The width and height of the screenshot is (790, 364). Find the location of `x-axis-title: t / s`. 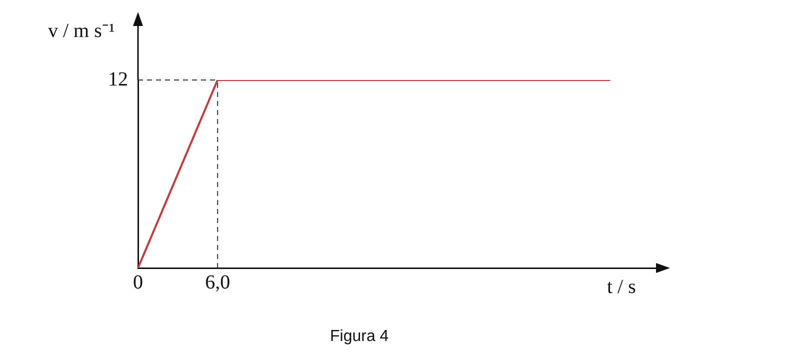

x-axis-title: t / s is located at coordinates (621, 287).